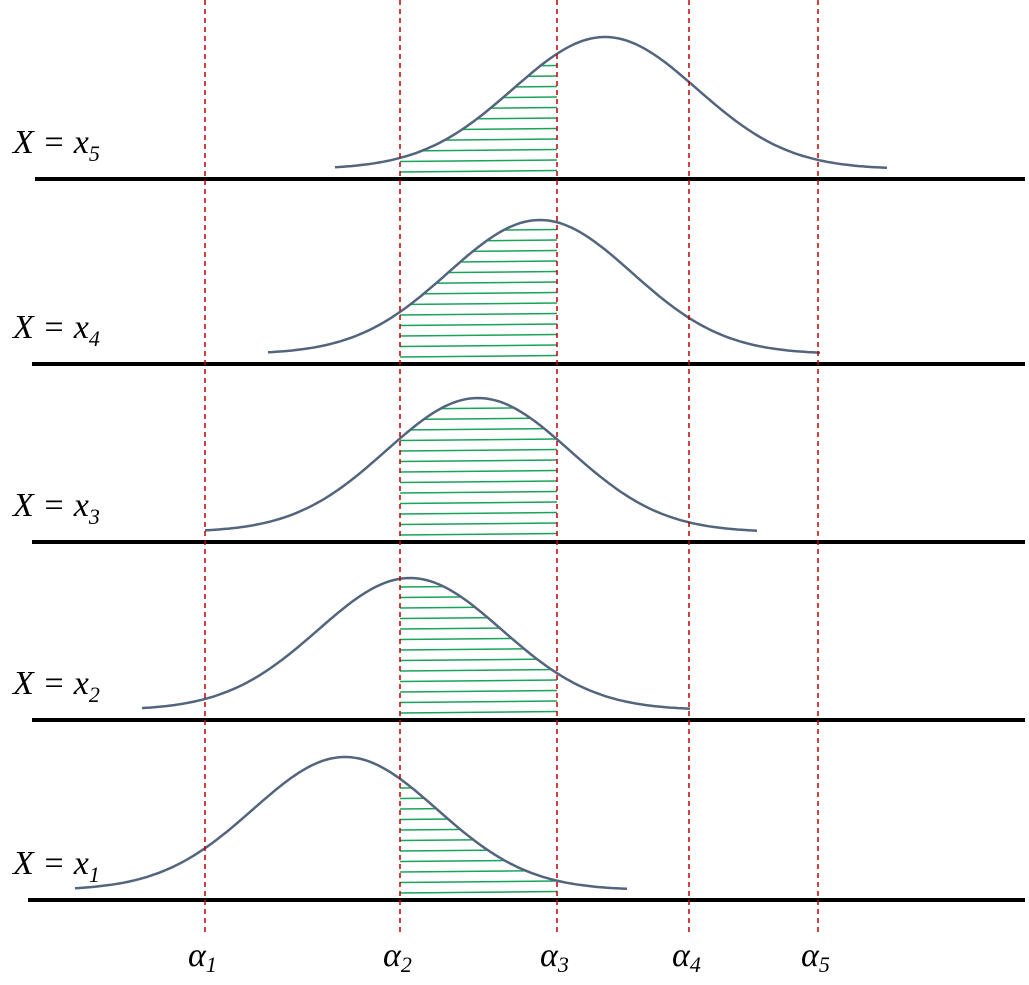  I want to click on row-label: X = x2, so click(55, 686).